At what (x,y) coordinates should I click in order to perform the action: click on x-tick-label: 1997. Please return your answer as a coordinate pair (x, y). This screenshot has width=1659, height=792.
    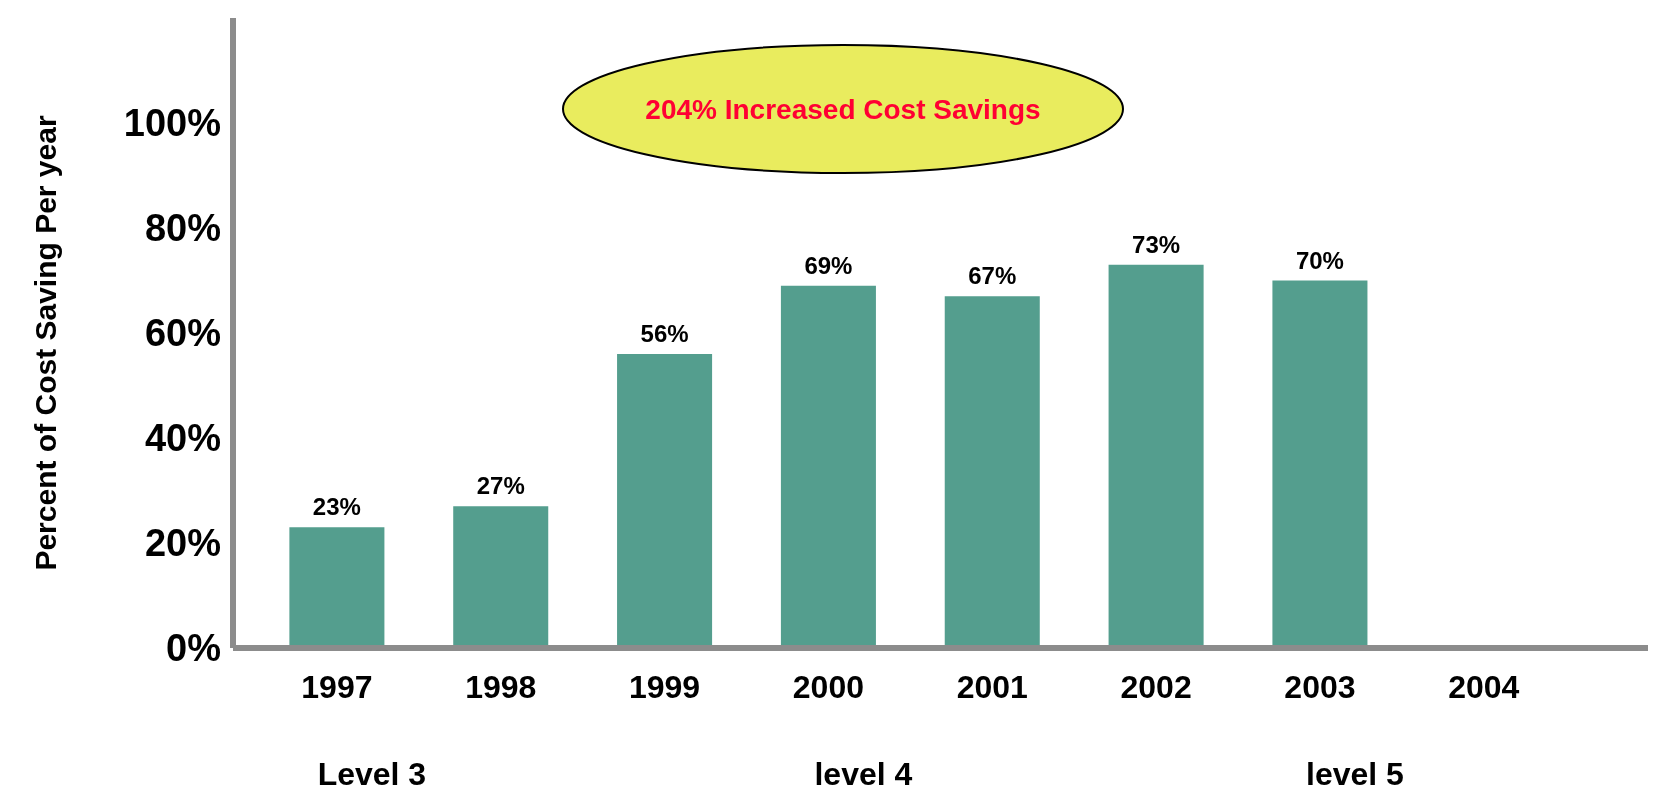
    Looking at the image, I should click on (337, 687).